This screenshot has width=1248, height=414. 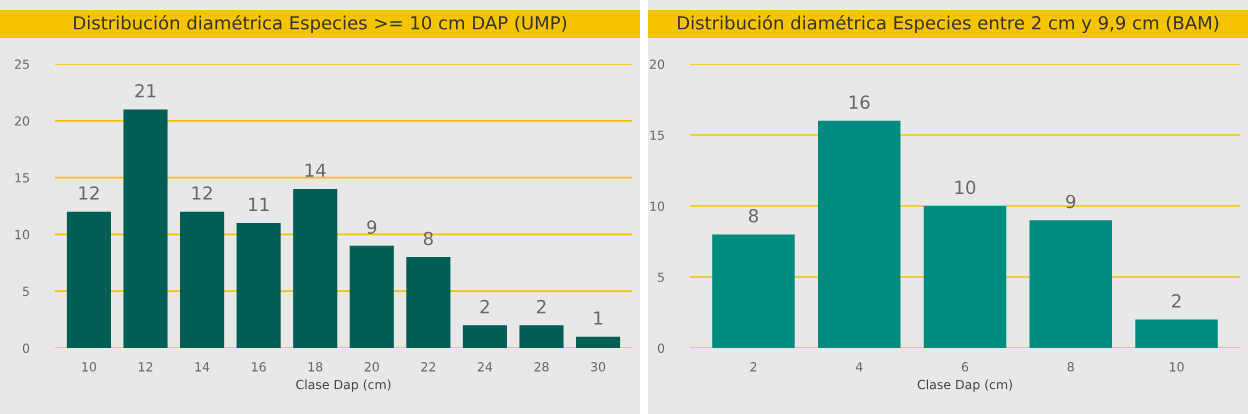 I want to click on chart-title: Distribución diamétrica Especies entre 2 cm y 9,9 cm (BAM), so click(x=948, y=24).